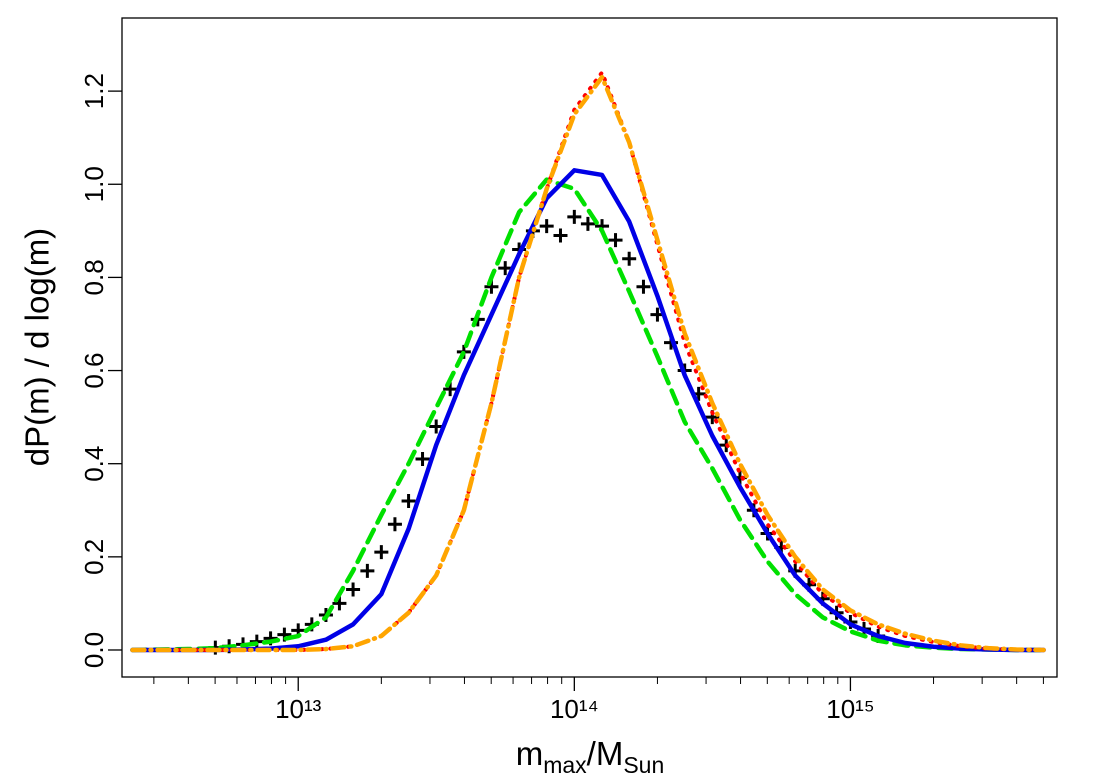 Image resolution: width=1120 pixels, height=777 pixels. Describe the element at coordinates (574, 709) in the screenshot. I see `x-tick-label: 10¹⁴` at that location.